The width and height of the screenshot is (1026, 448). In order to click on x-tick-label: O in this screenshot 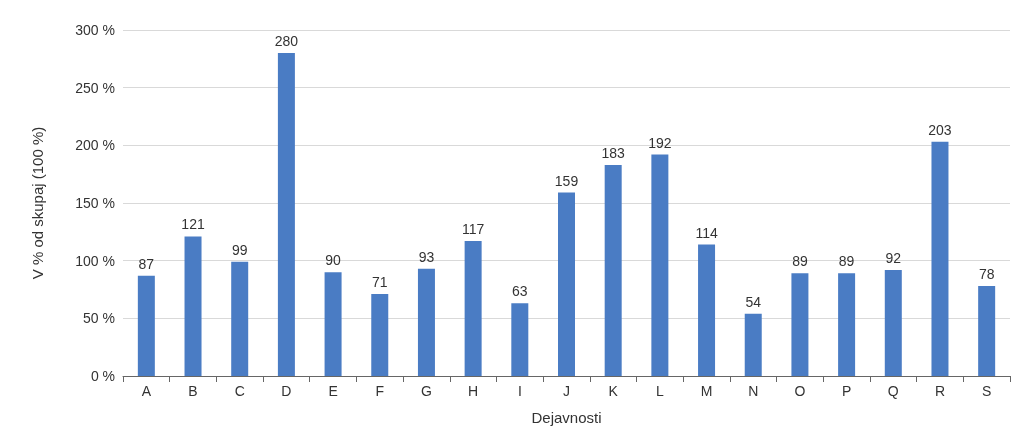, I will do `click(800, 391)`.